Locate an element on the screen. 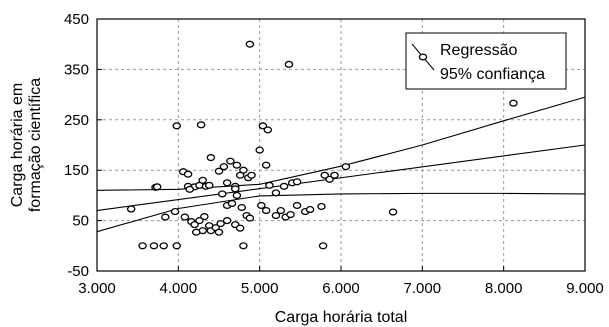 The height and width of the screenshot is (327, 609). x-tick-label: 8.000 is located at coordinates (504, 288).